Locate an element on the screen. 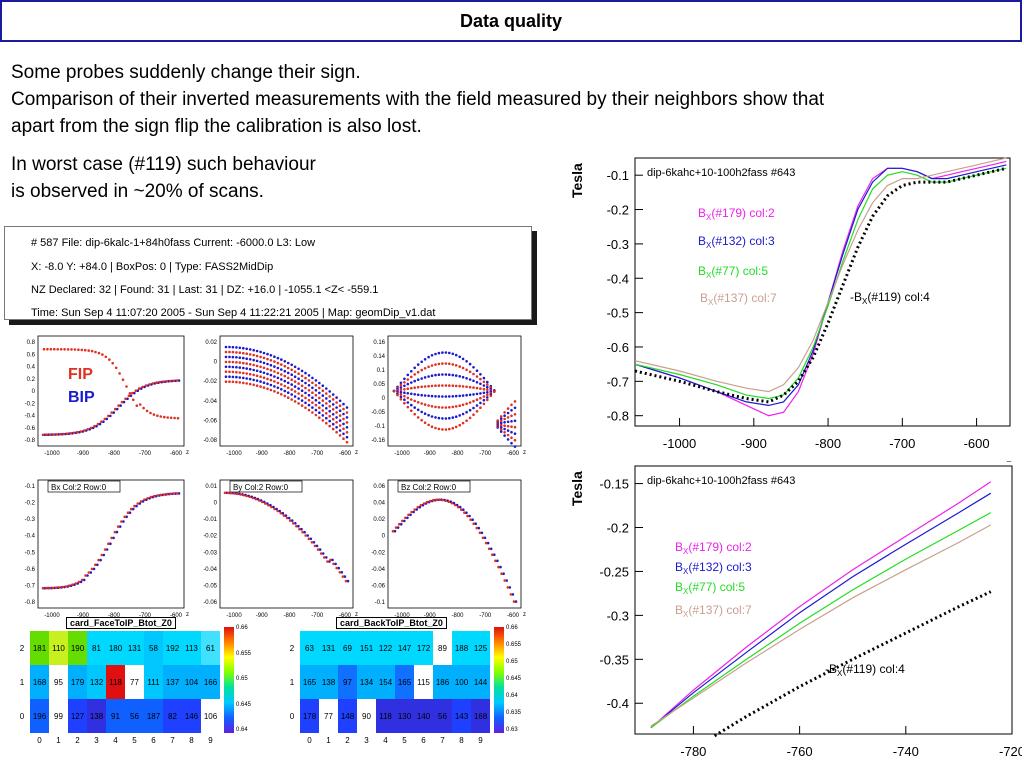 This screenshot has height=768, width=1024. y-tick-label: -0.5 is located at coordinates (618, 313).